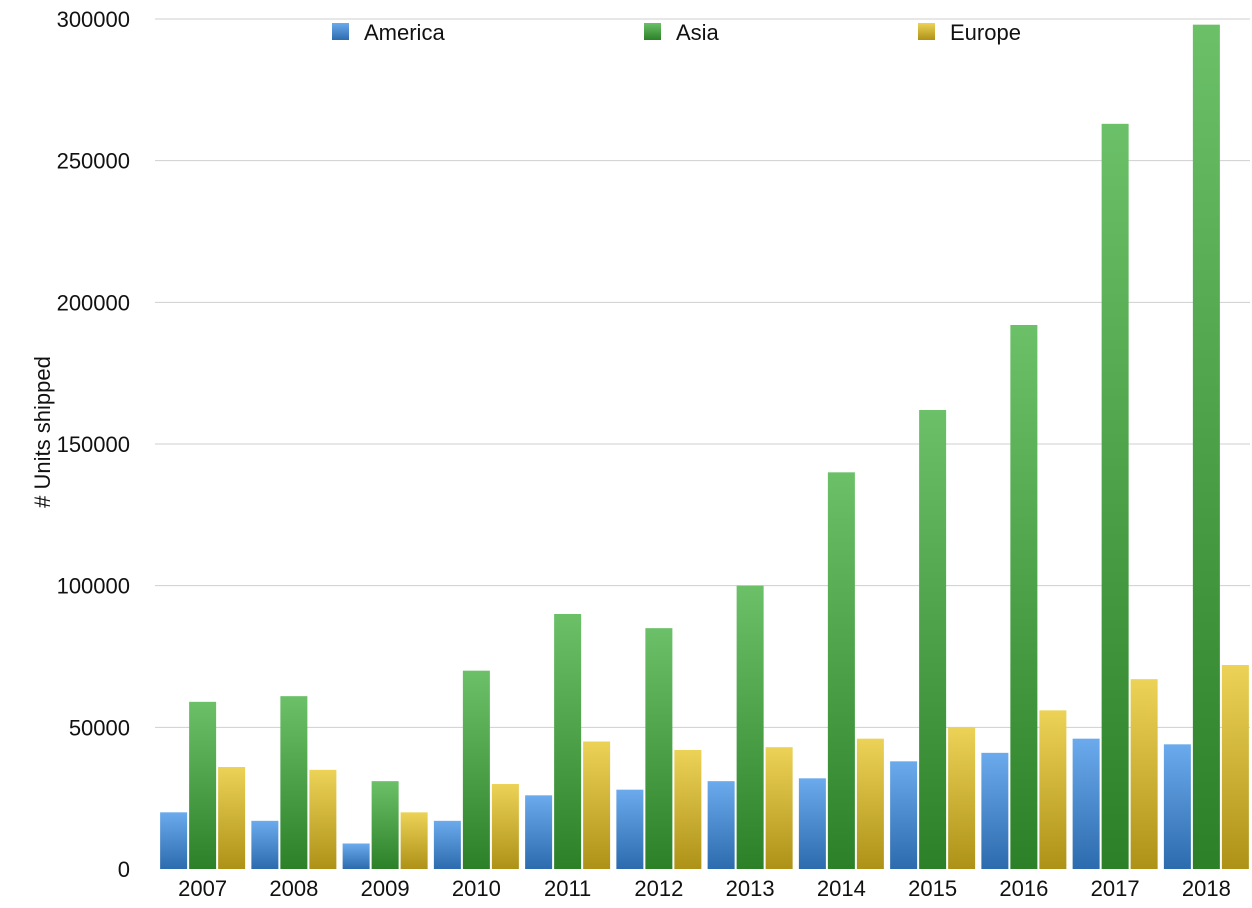 This screenshot has height=908, width=1252. I want to click on x-tick-label: 2007, so click(202, 888).